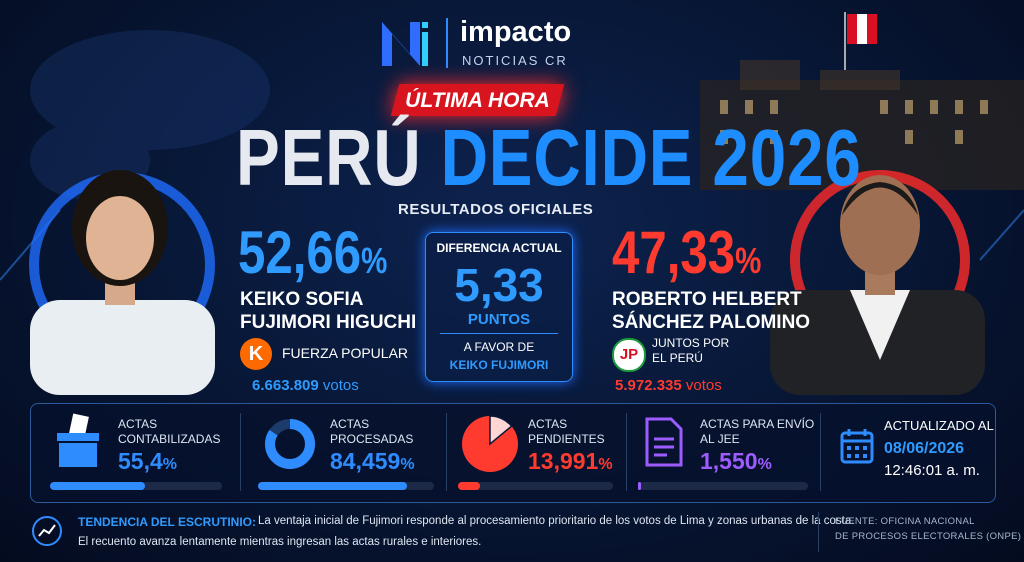 The height and width of the screenshot is (562, 1024). I want to click on difference-unit: PUNTOS, so click(499, 319).